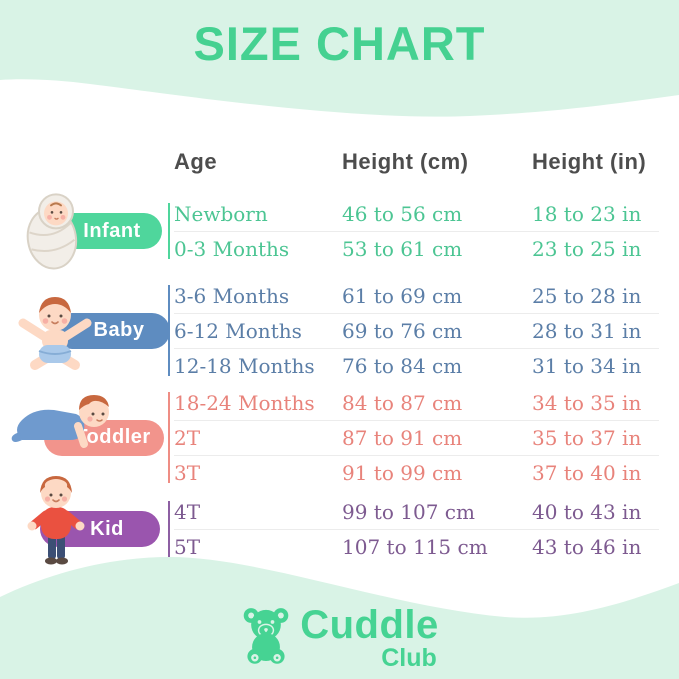  I want to click on crawling-toddler-illustration, so click(60, 421).